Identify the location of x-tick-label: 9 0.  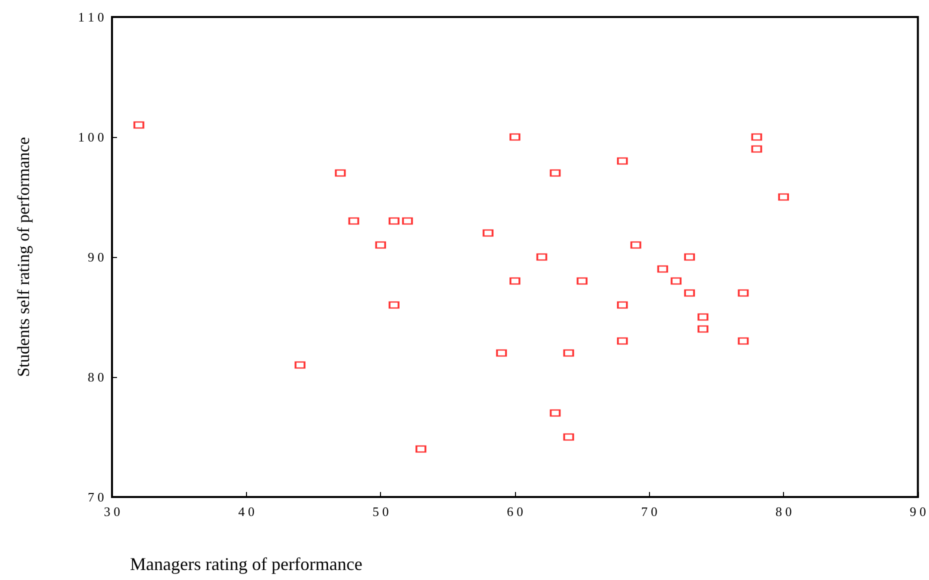
(918, 511).